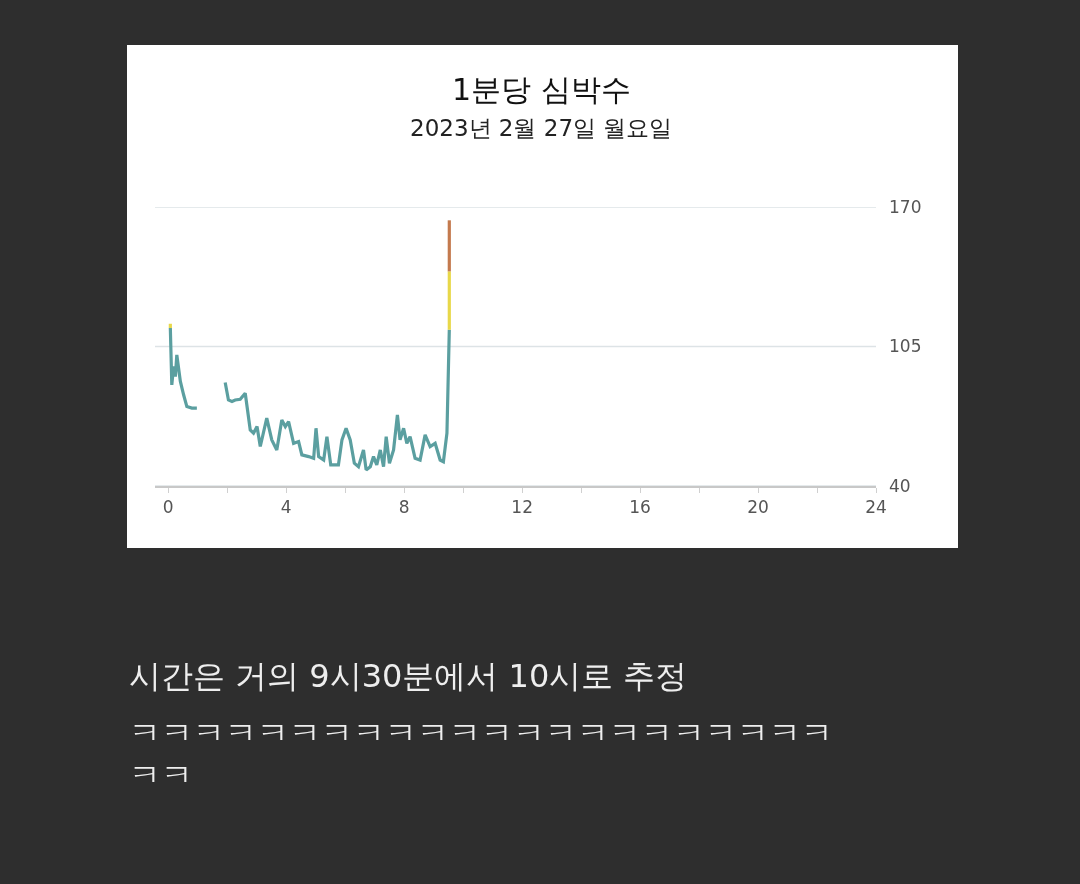 This screenshot has width=1080, height=884. I want to click on y-tick-label: 170, so click(905, 206).